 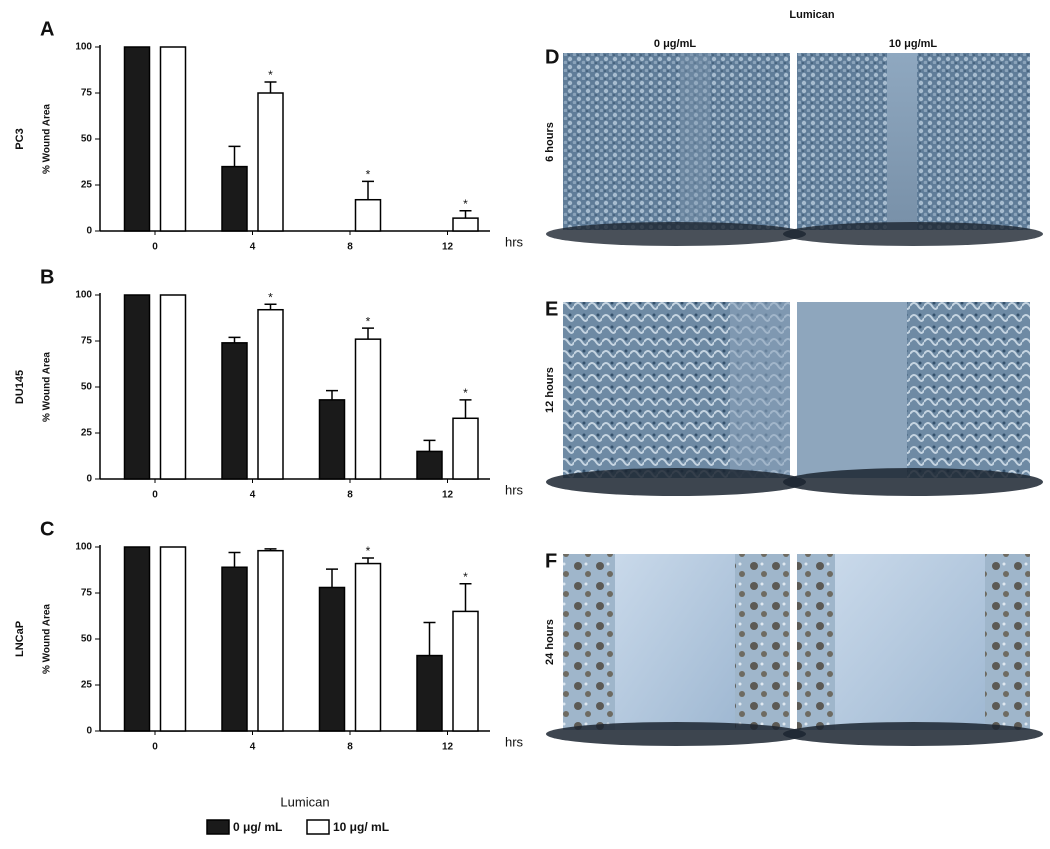 What do you see at coordinates (551, 309) in the screenshot?
I see `panel-letter: E` at bounding box center [551, 309].